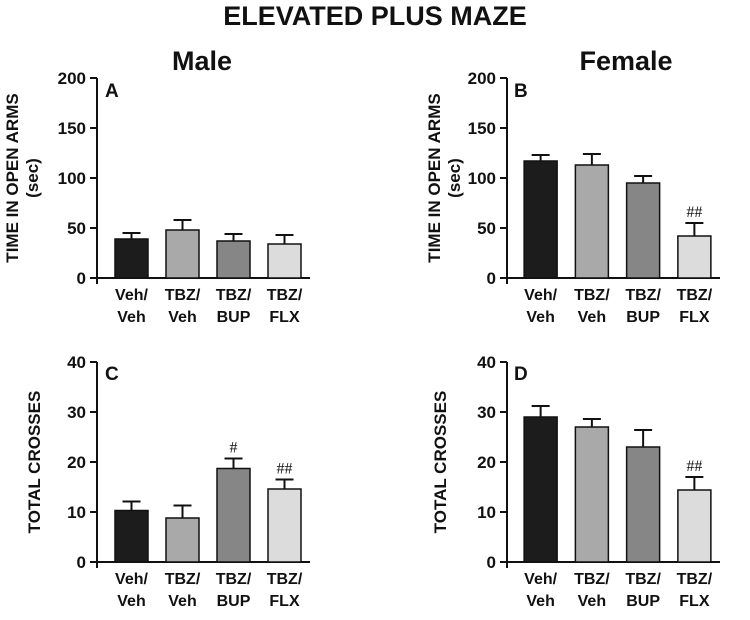 The height and width of the screenshot is (620, 750). What do you see at coordinates (643, 590) in the screenshot?
I see `panel-d-x-tick-label-3: TBZ/BUP` at bounding box center [643, 590].